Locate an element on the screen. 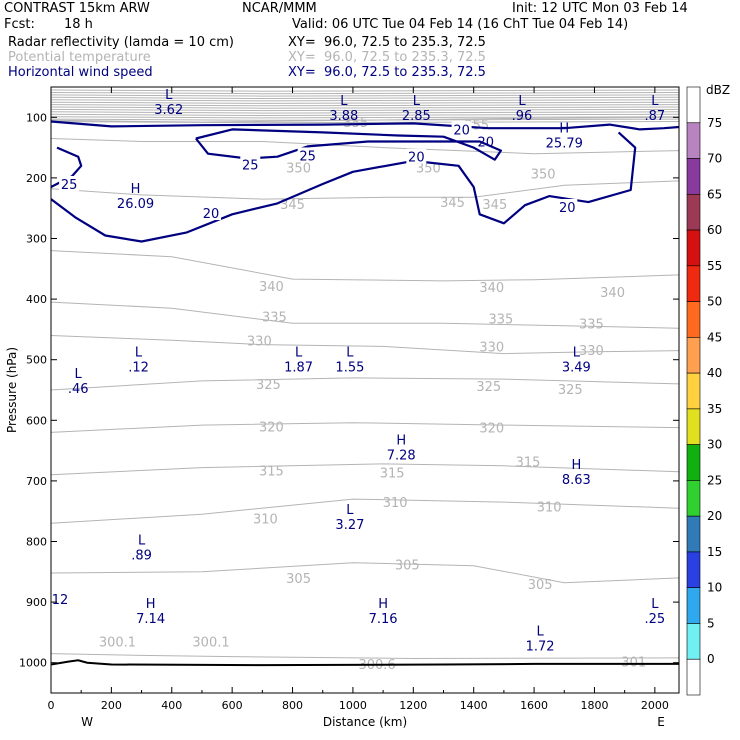  extremum-value: 3.49 is located at coordinates (576, 368).